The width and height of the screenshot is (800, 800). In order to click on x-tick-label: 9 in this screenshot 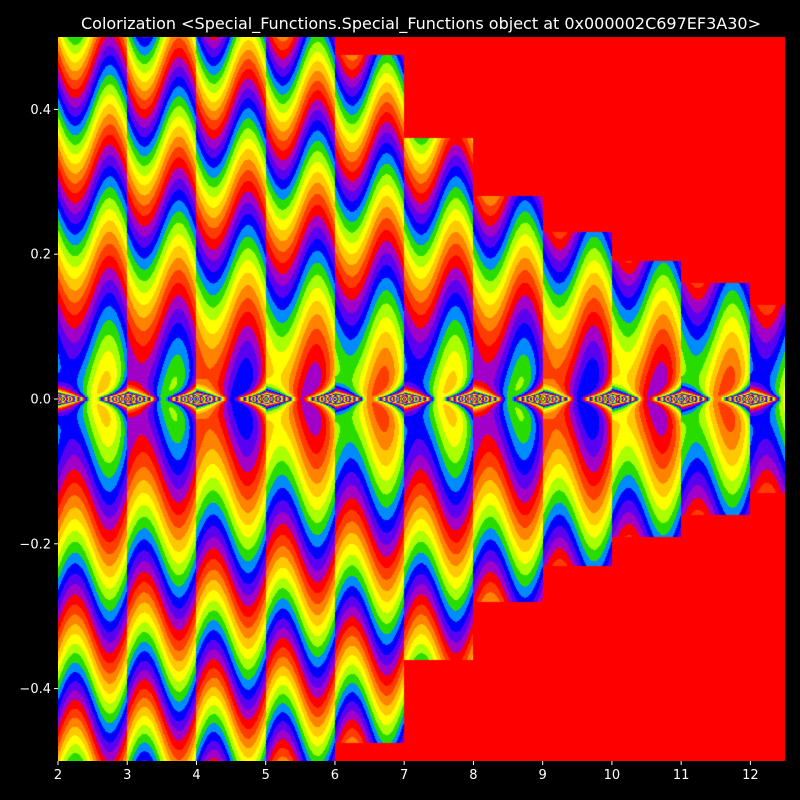, I will do `click(543, 775)`.